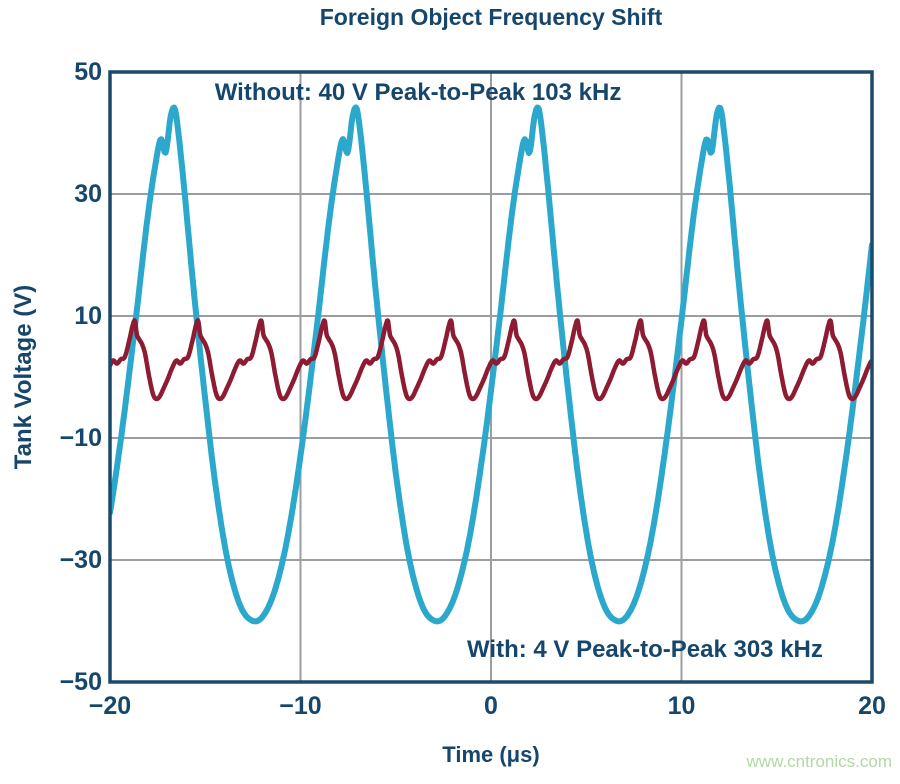 This screenshot has width=900, height=784. Describe the element at coordinates (80, 560) in the screenshot. I see `y-tick-label: −30` at that location.